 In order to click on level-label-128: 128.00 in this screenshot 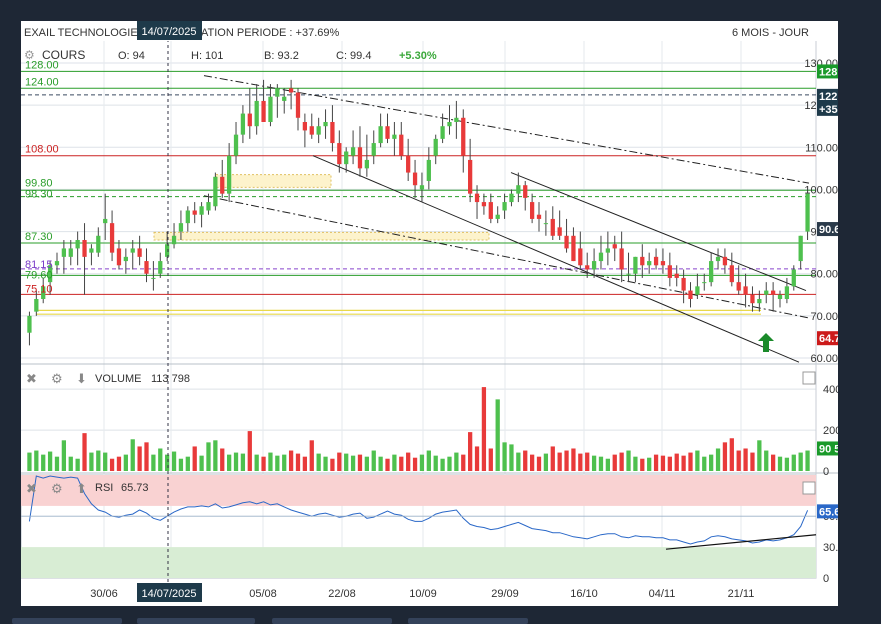, I will do `click(42, 65)`.